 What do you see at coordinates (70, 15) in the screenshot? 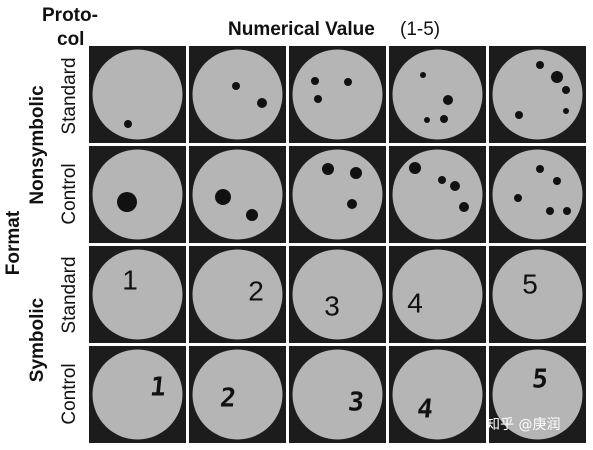
I see `protocol-label: Proto-` at bounding box center [70, 15].